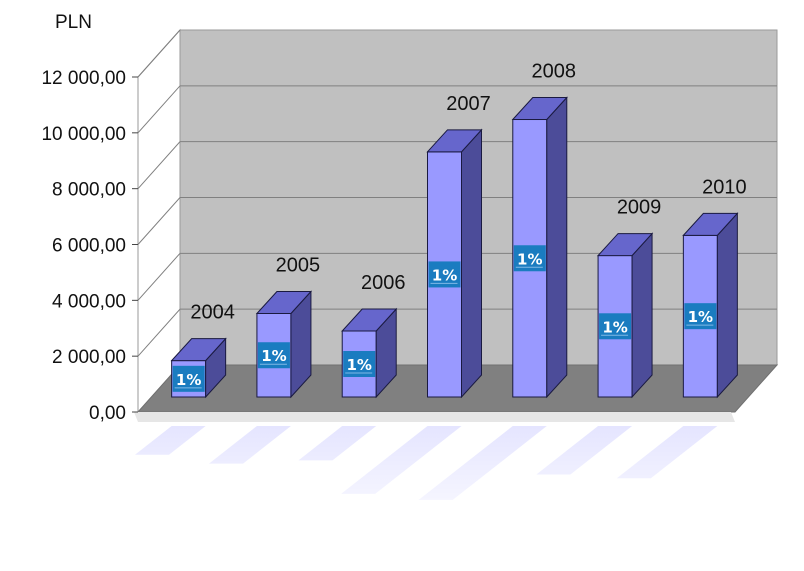  I want to click on bar-top-2009, so click(625, 245).